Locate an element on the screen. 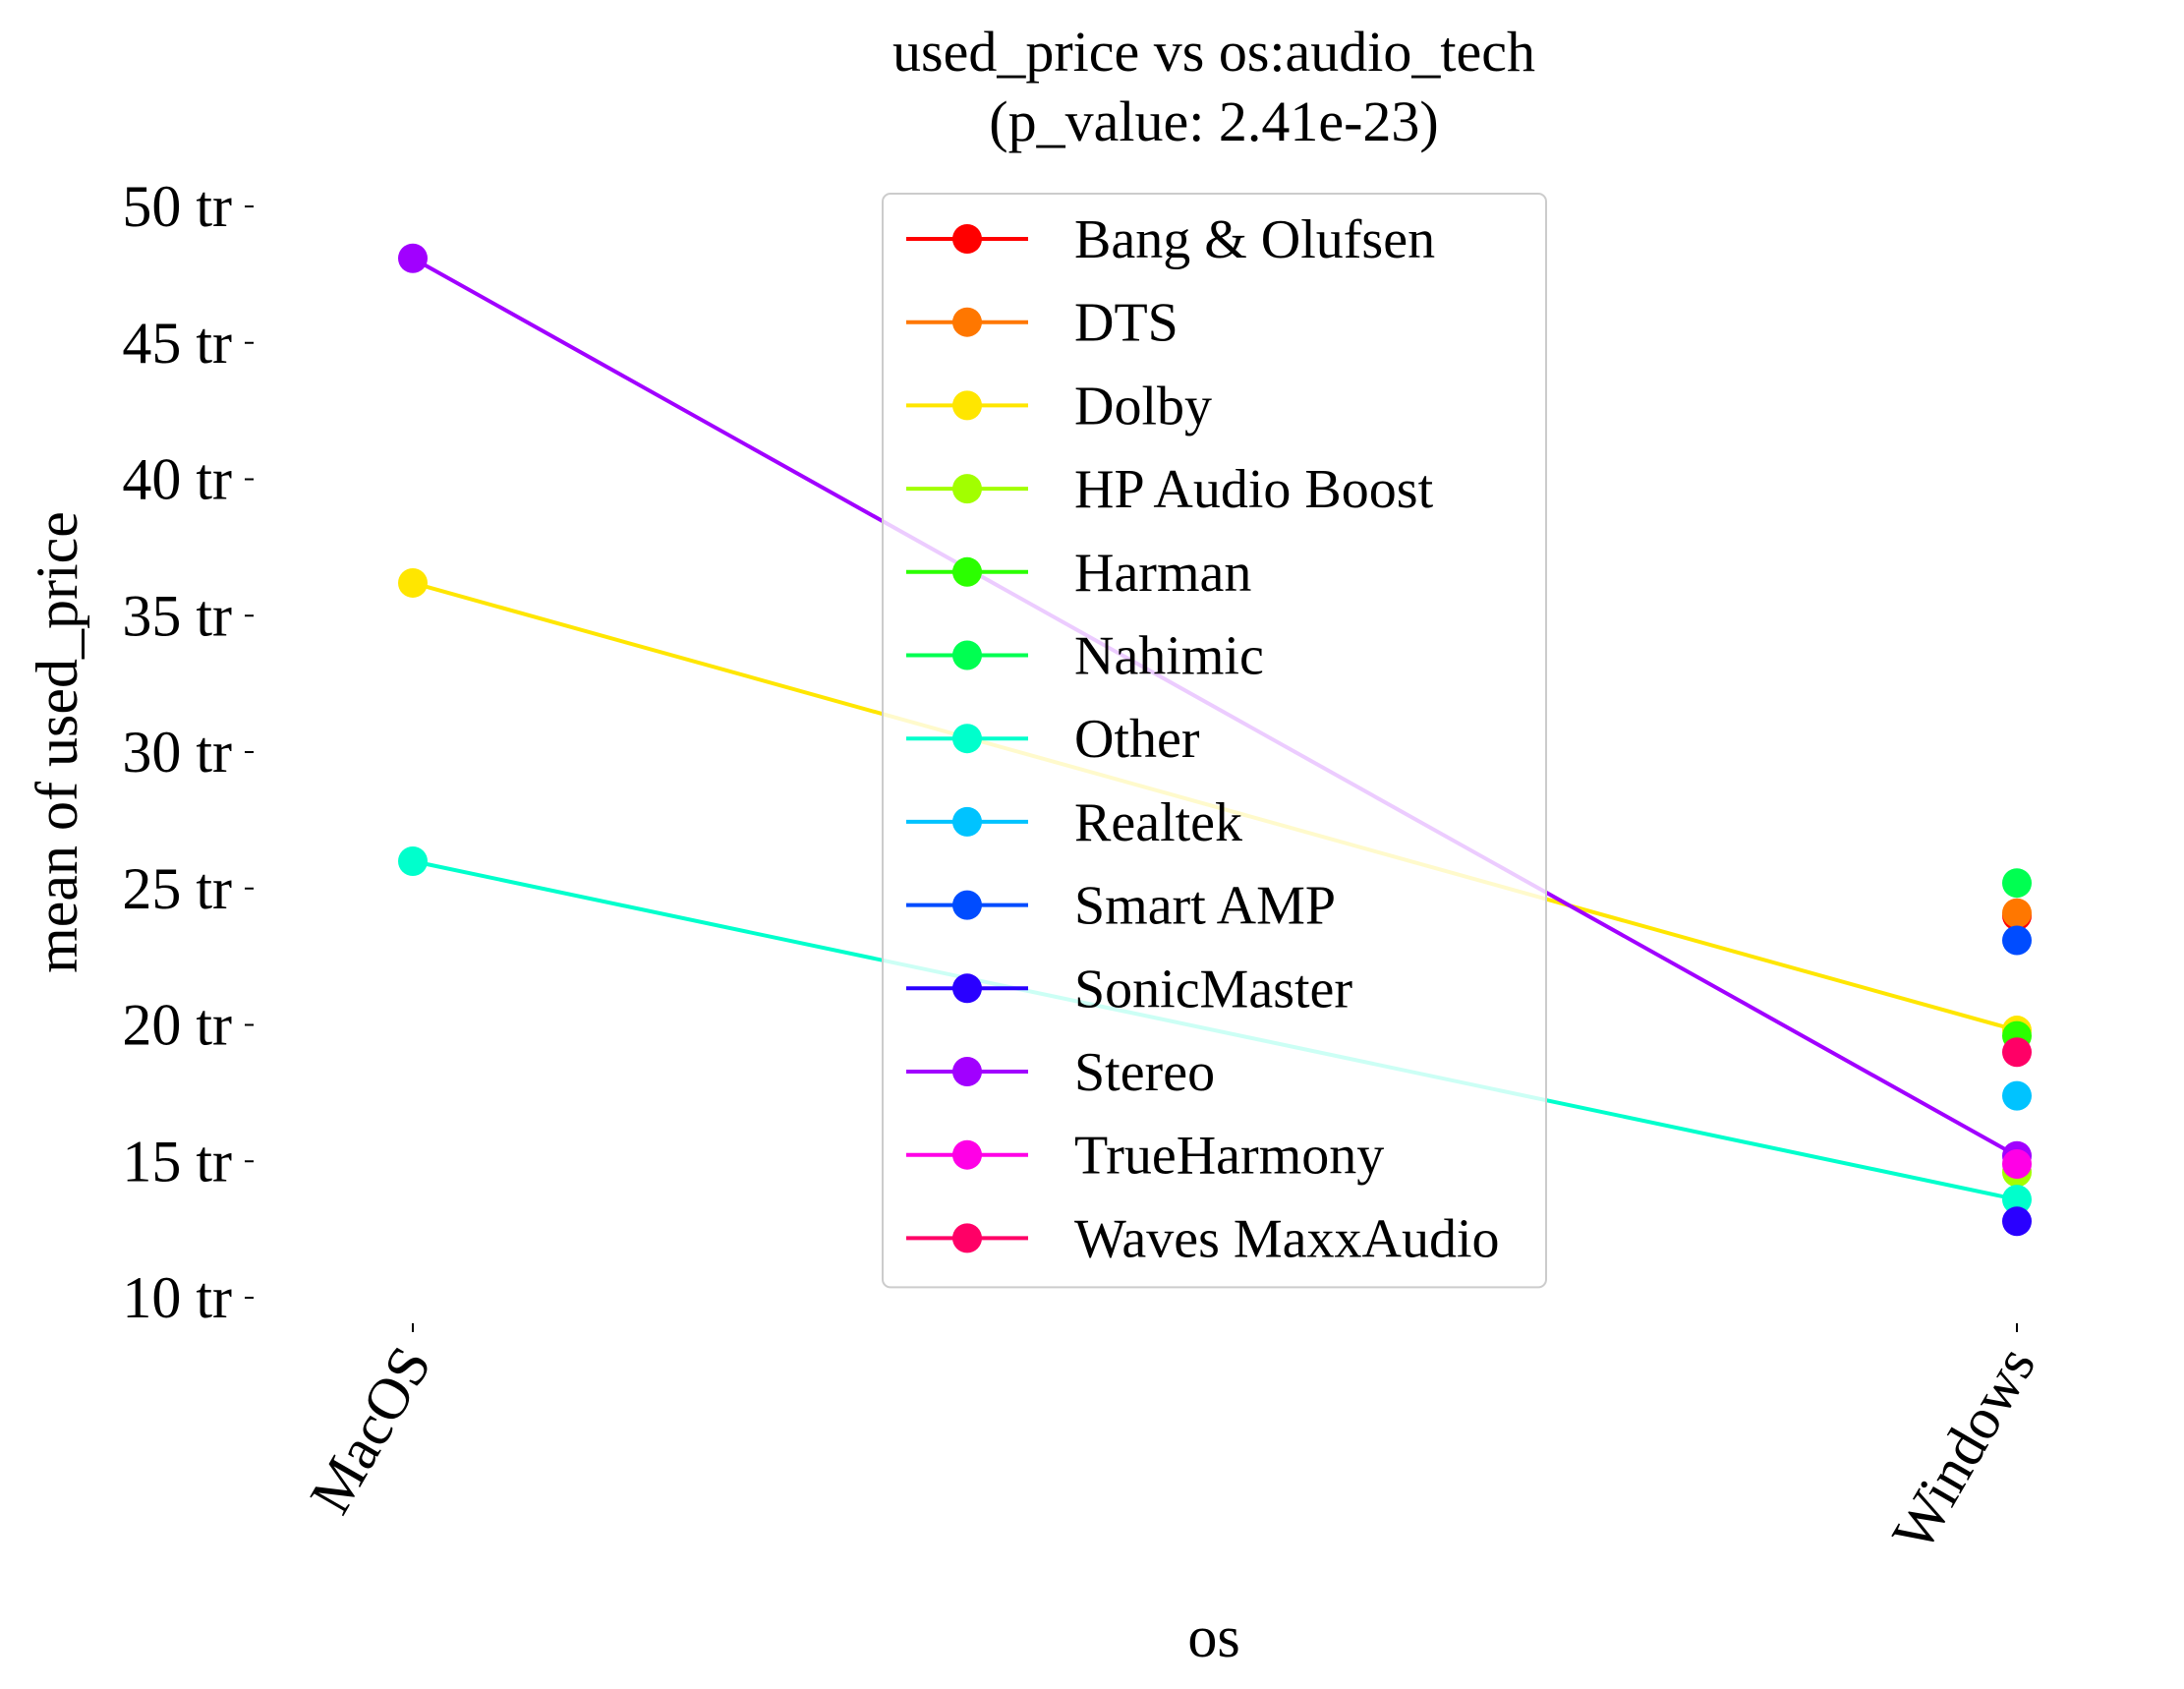 This screenshot has width=2184, height=1689. chart-subtitle: (p_value: 2.41e-23) is located at coordinates (1213, 121).